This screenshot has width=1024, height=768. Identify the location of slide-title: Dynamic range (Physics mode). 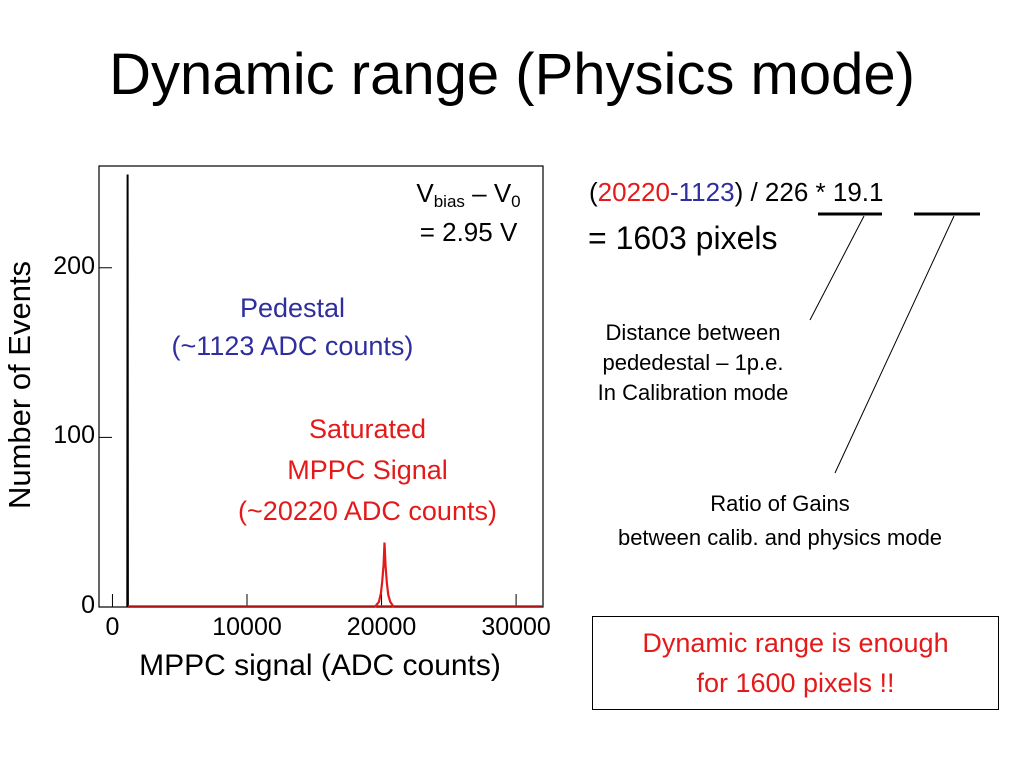
(512, 74).